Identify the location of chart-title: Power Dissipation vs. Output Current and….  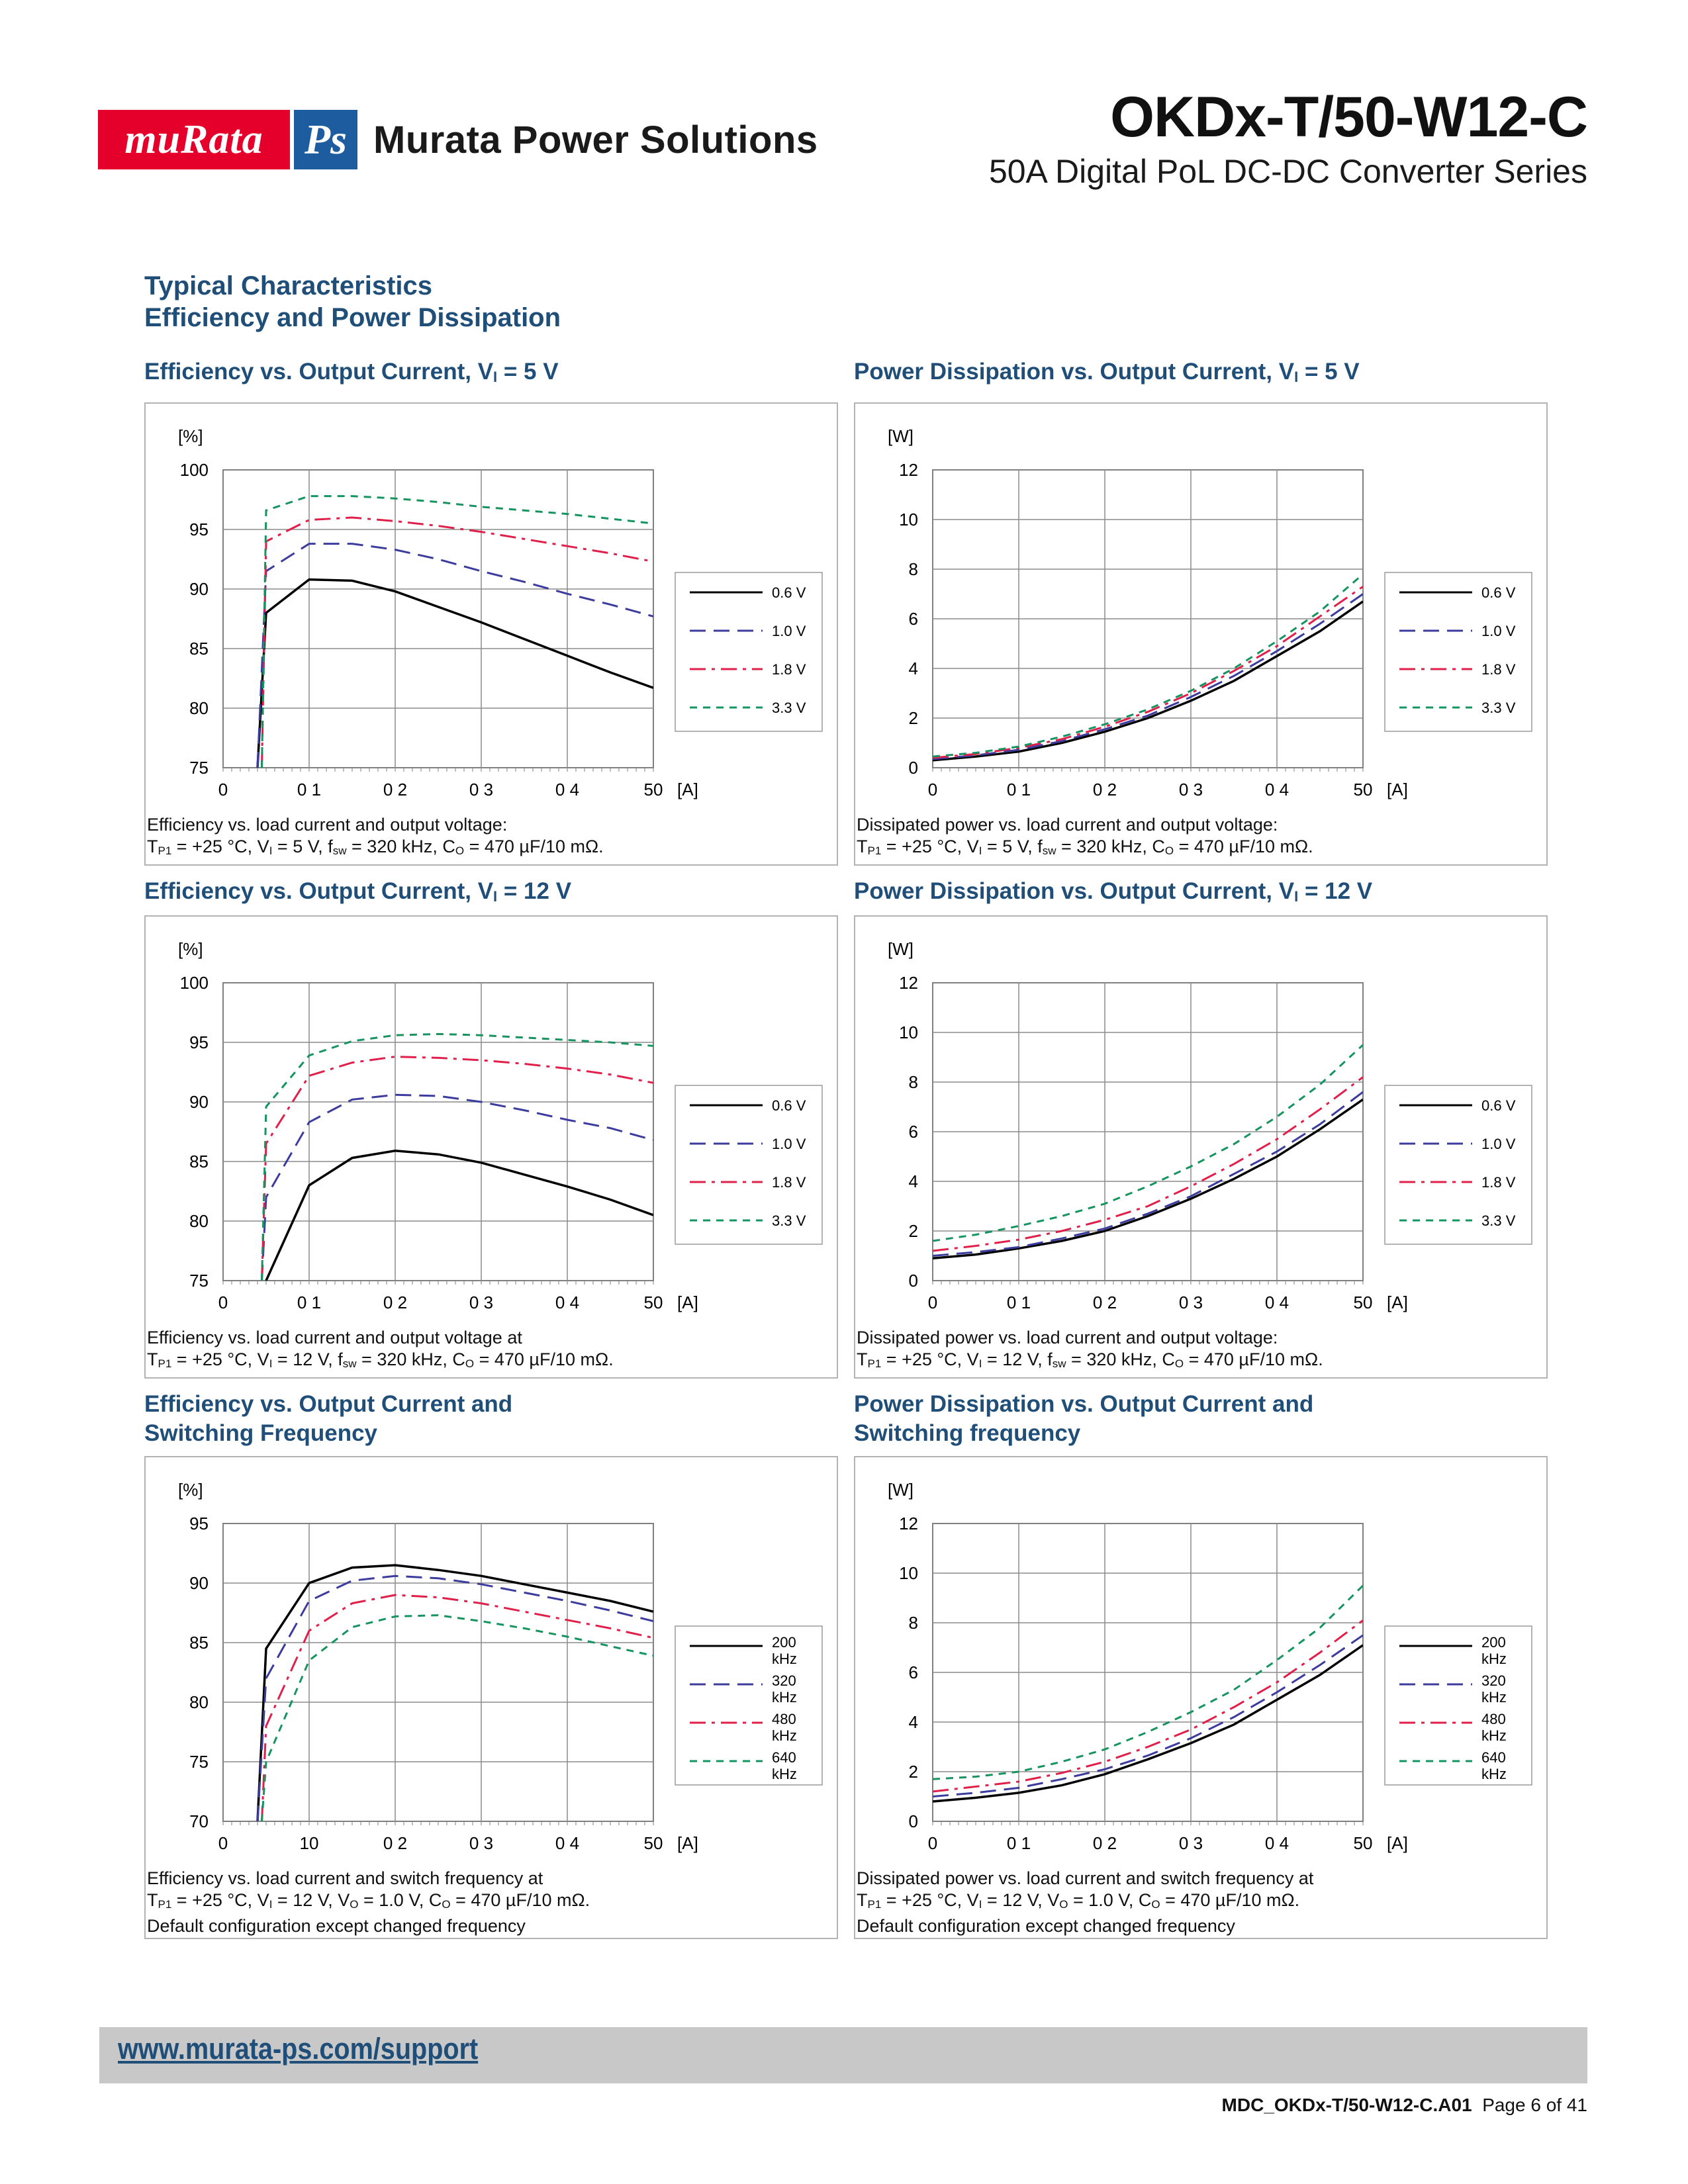
(1084, 1419).